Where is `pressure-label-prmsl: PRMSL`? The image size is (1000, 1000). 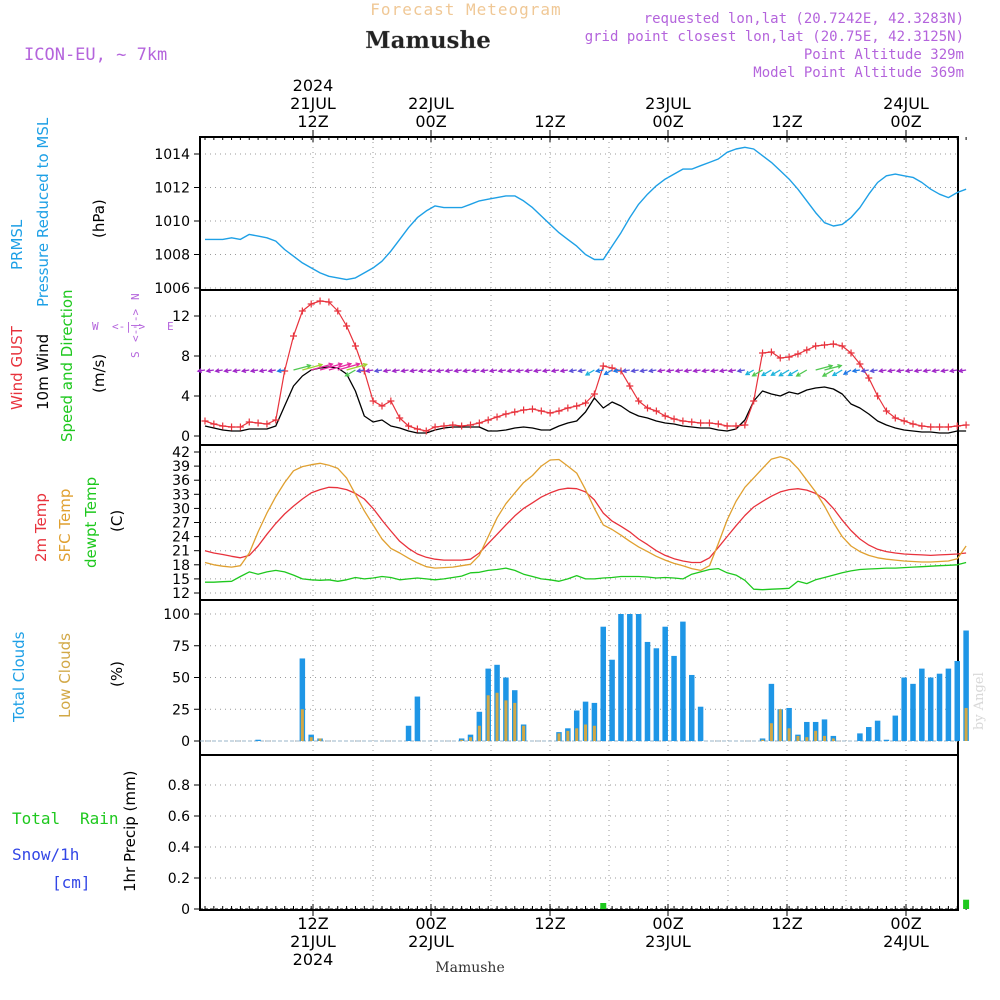 pressure-label-prmsl: PRMSL is located at coordinates (17, 244).